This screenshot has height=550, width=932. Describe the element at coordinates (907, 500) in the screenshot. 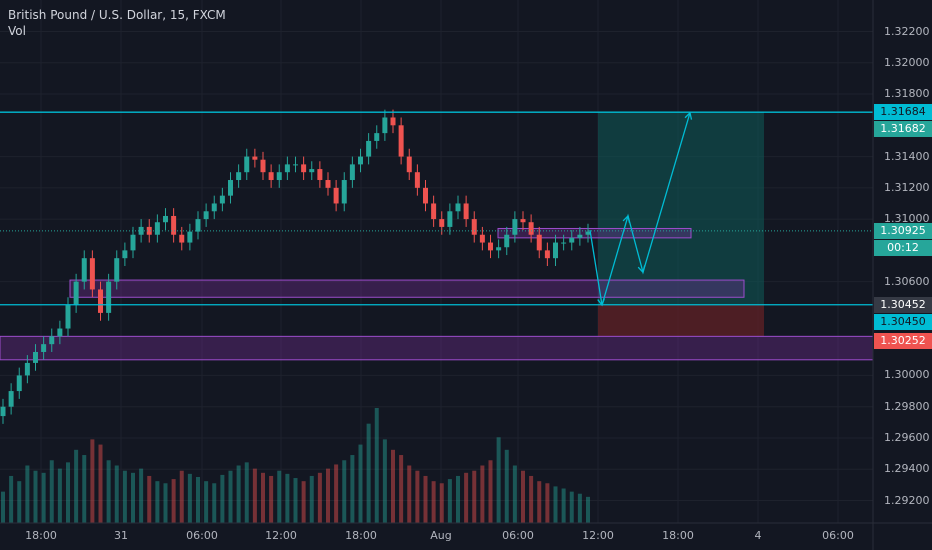

I see `price-axis-label: 1.29200` at that location.